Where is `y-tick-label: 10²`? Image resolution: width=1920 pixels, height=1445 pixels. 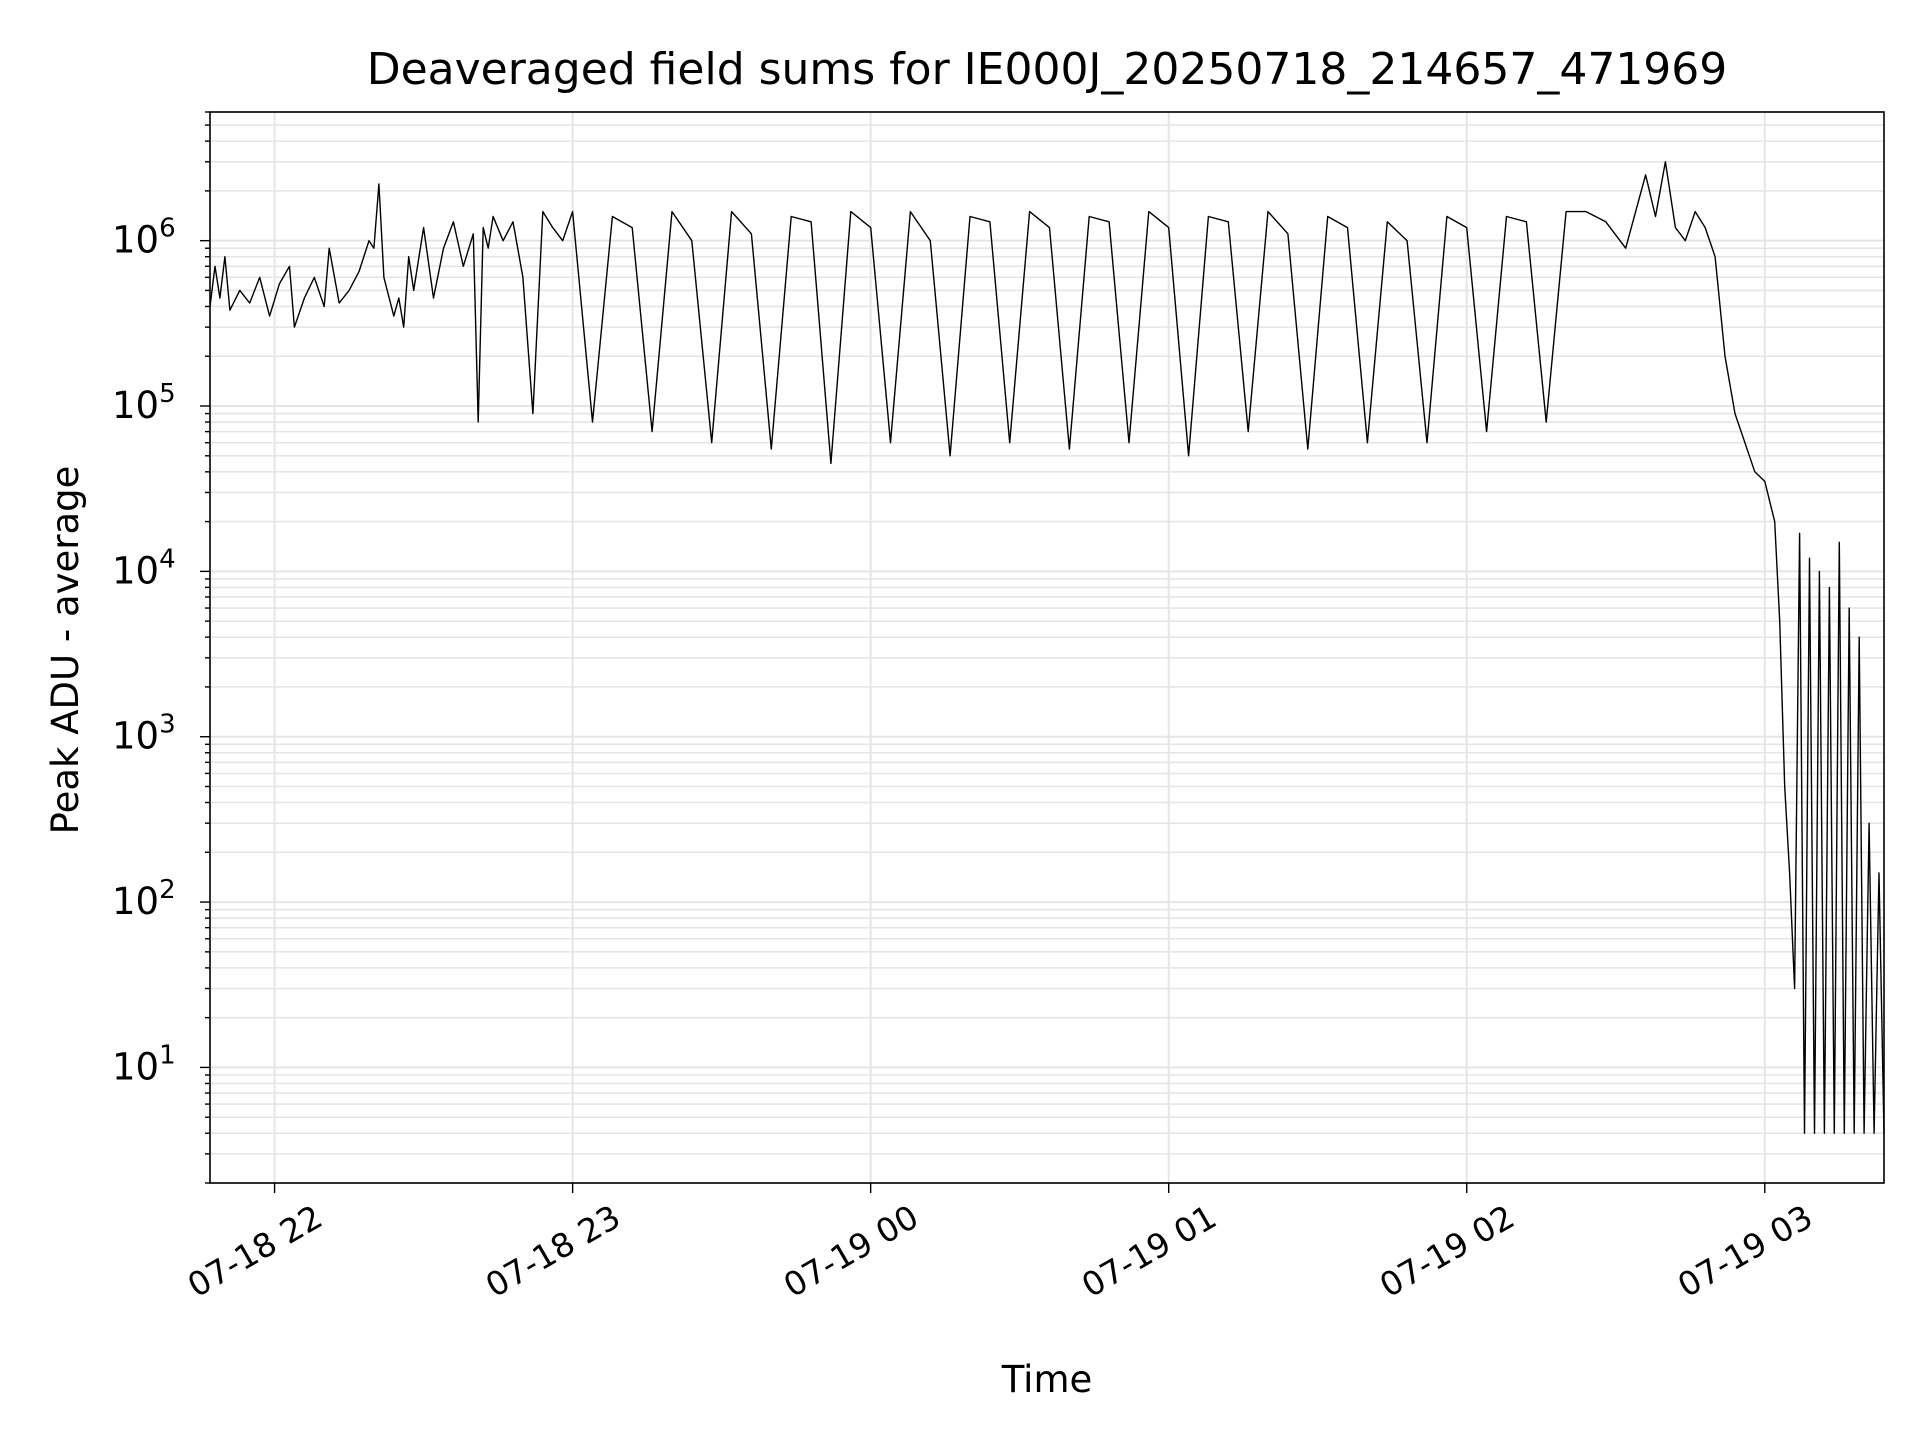 y-tick-label: 10² is located at coordinates (144, 899).